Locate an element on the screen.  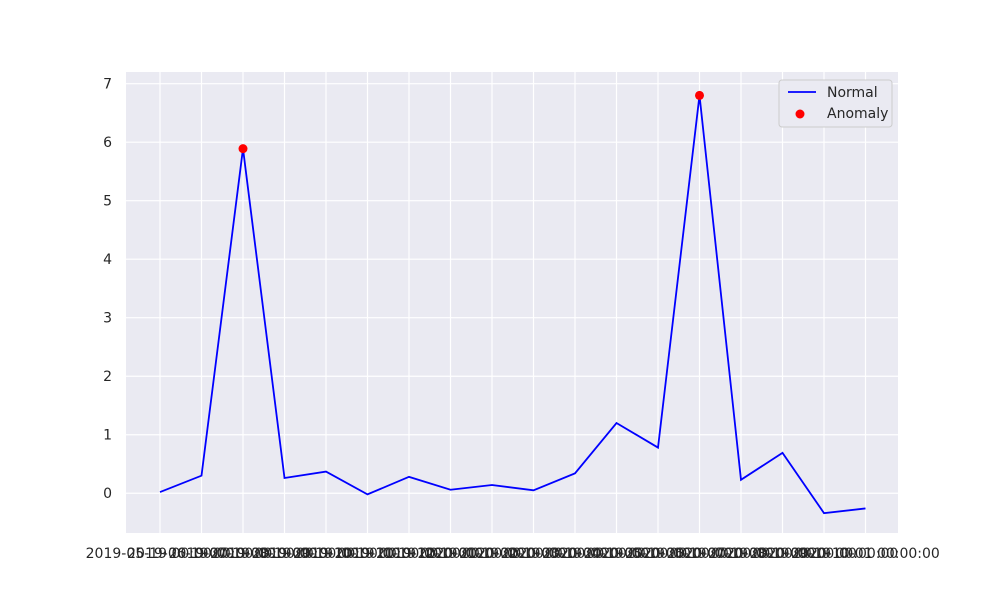
legend-anomaly-swatch is located at coordinates (800, 114).